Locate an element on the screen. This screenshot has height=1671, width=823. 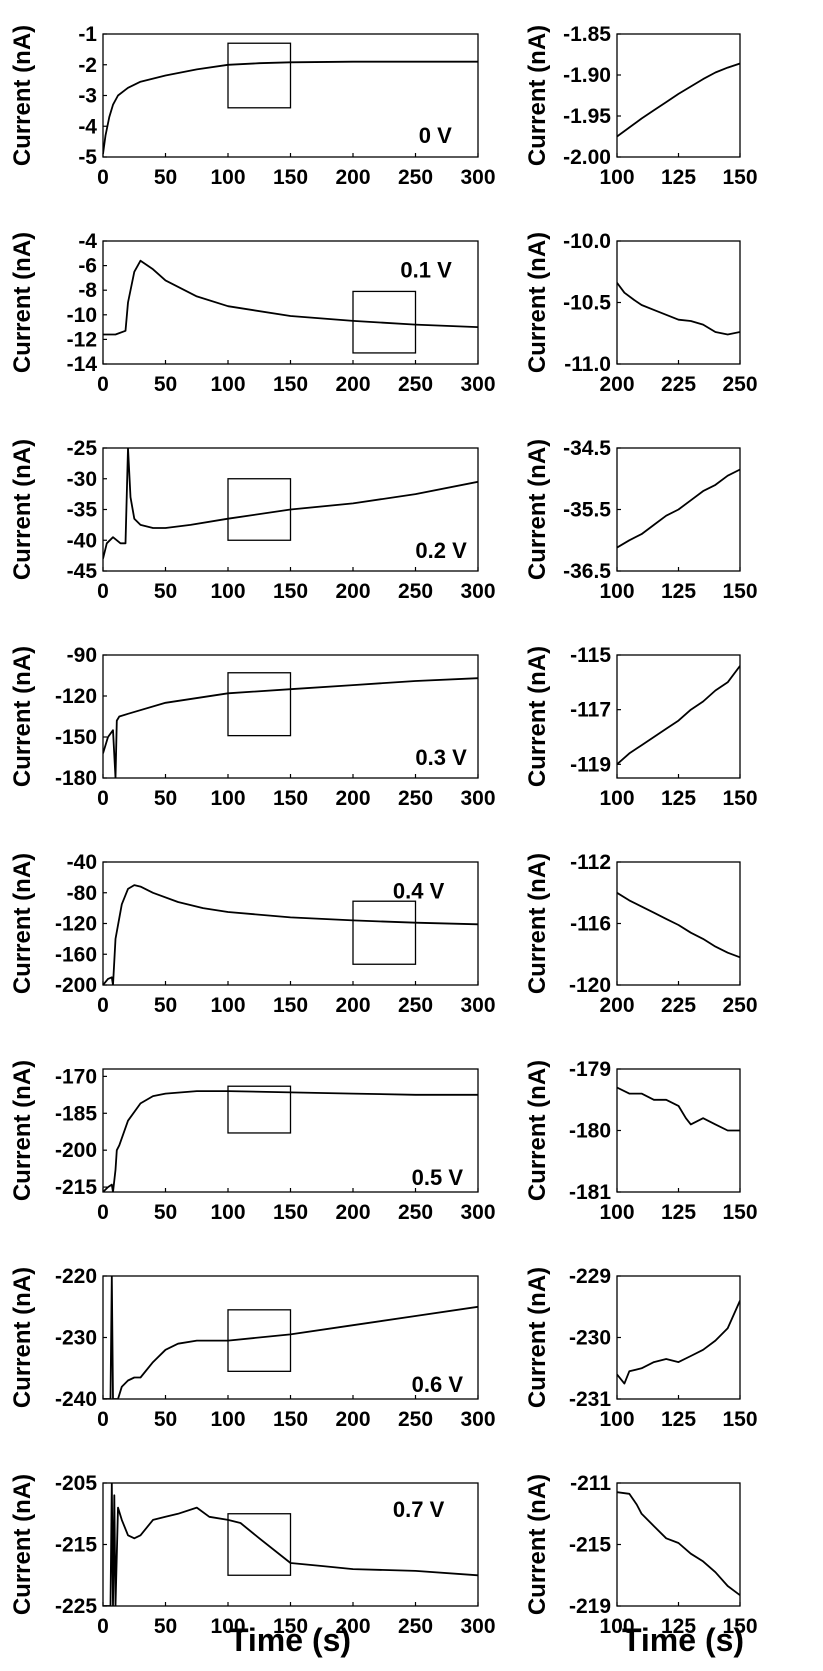
y-tick-label: -179 is located at coordinates (590, 1069).